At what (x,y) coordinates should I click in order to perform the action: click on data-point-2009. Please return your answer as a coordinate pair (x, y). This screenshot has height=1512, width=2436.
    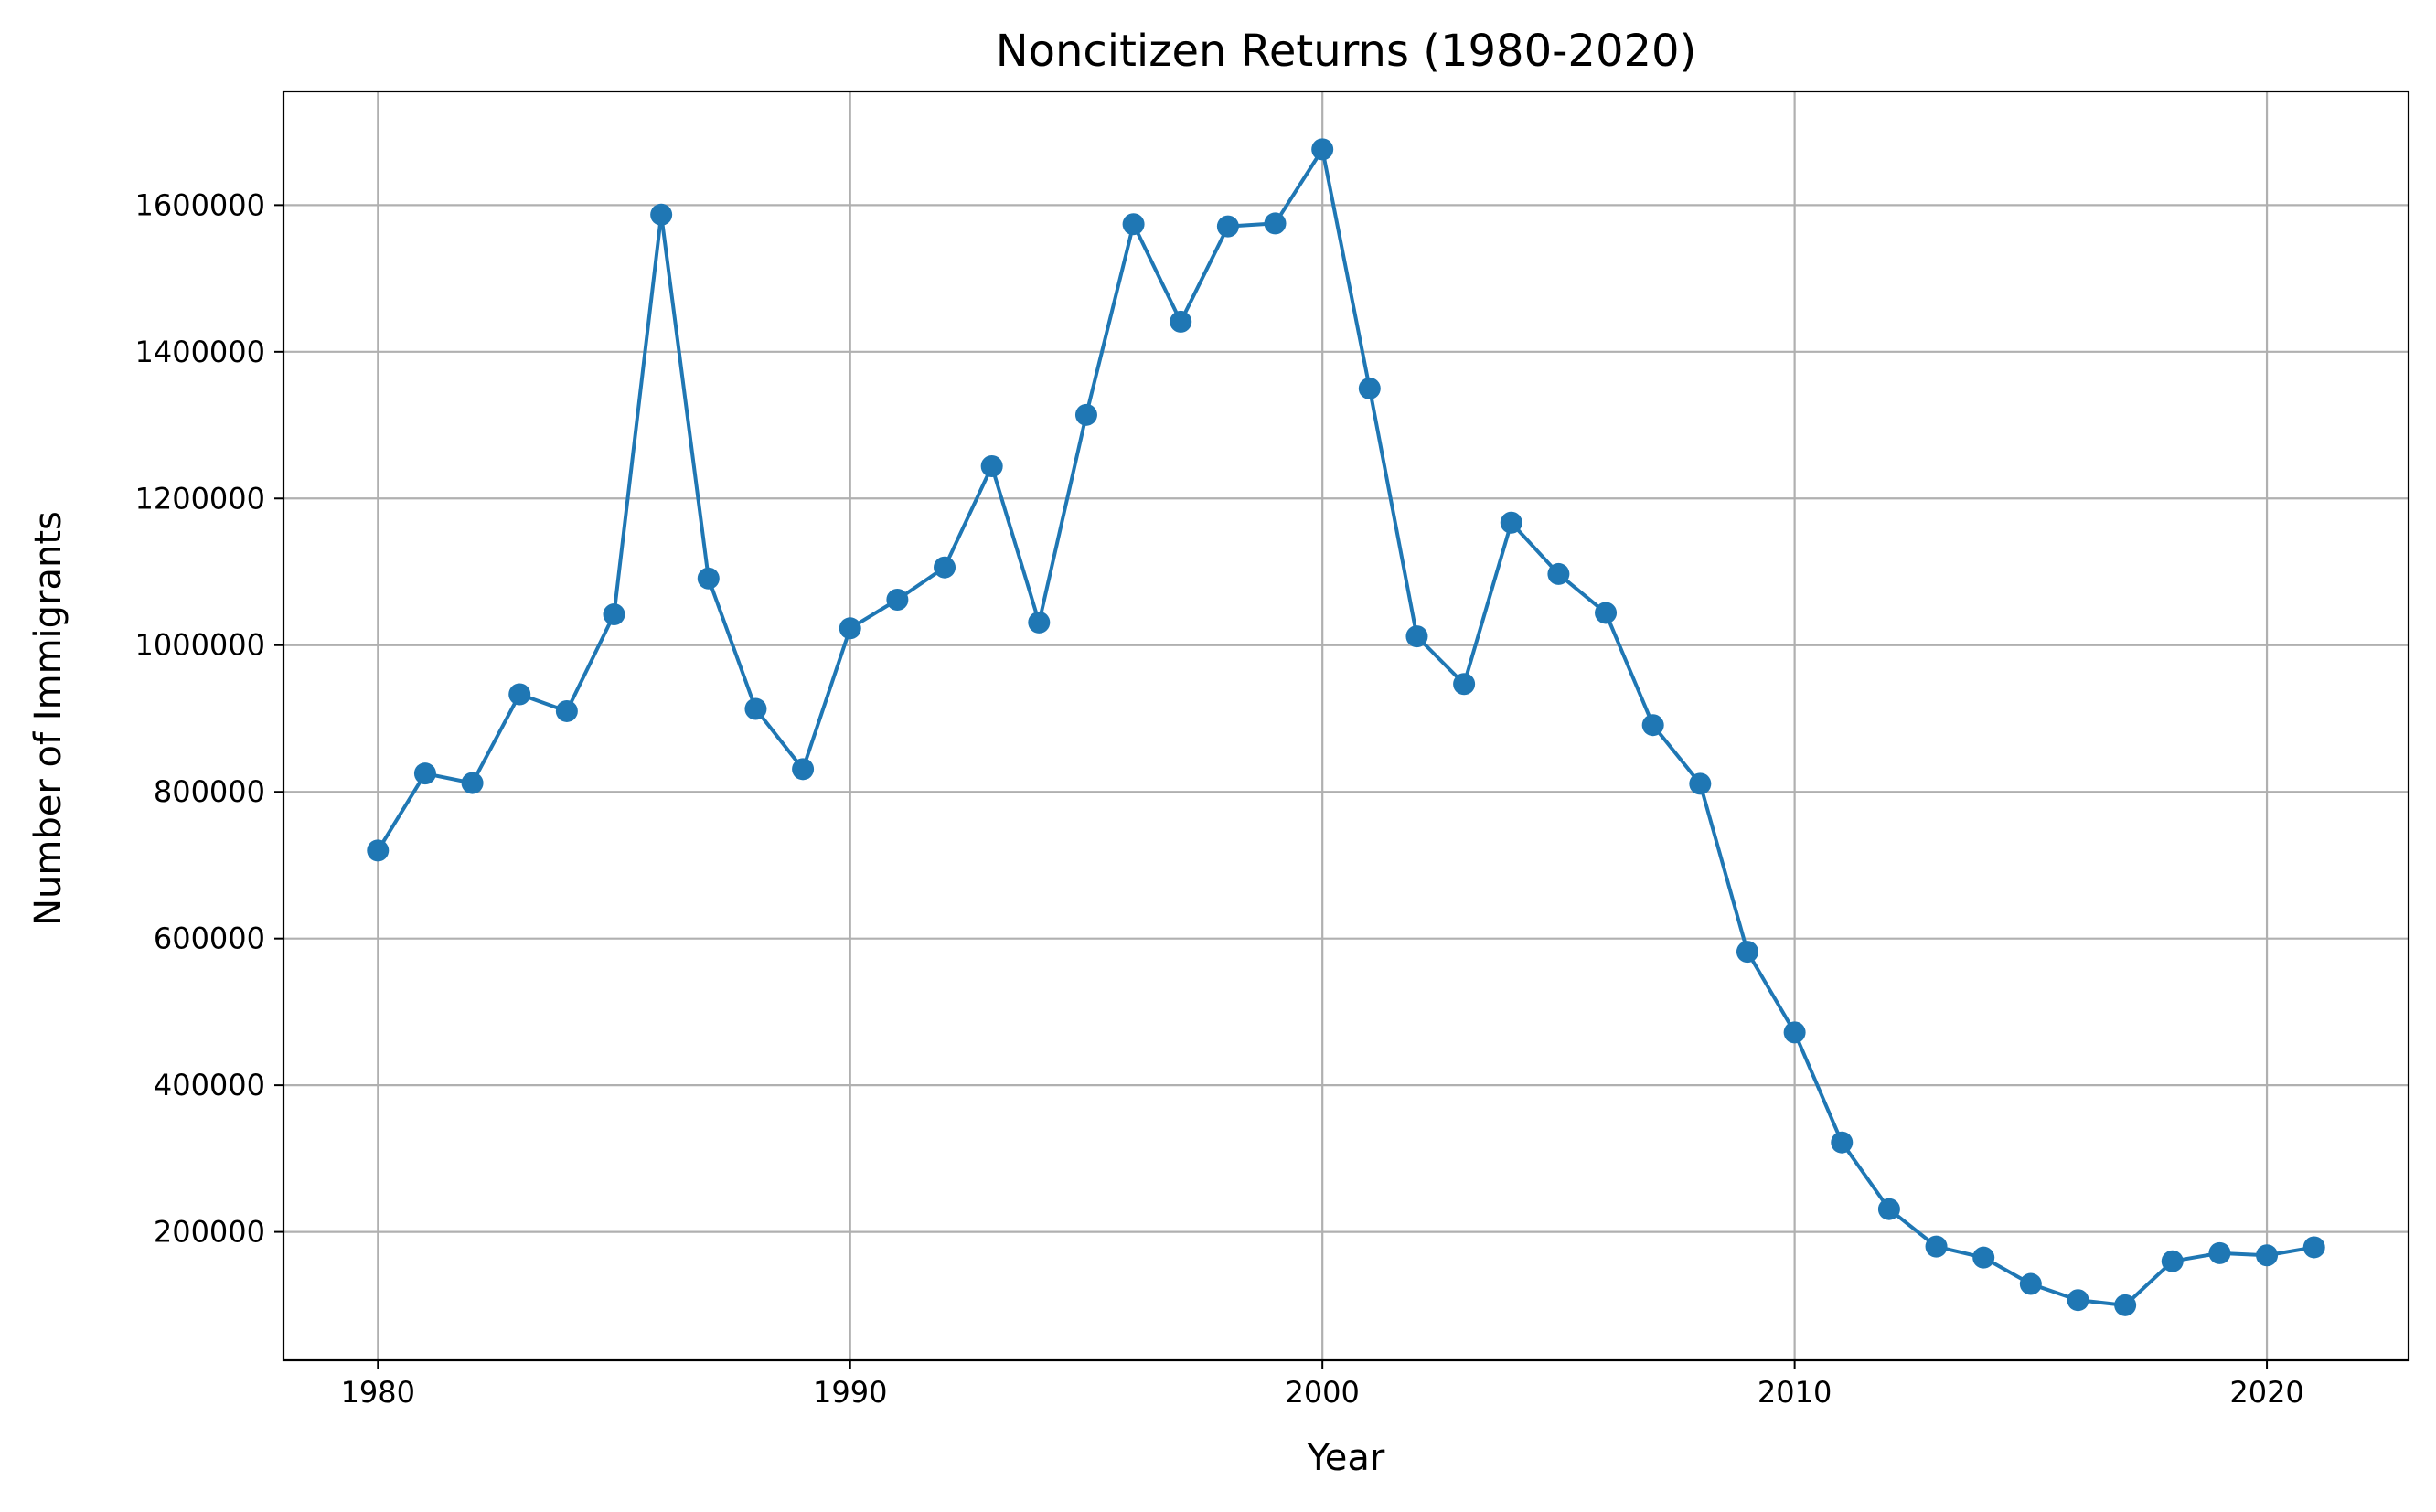
    Looking at the image, I should click on (1747, 952).